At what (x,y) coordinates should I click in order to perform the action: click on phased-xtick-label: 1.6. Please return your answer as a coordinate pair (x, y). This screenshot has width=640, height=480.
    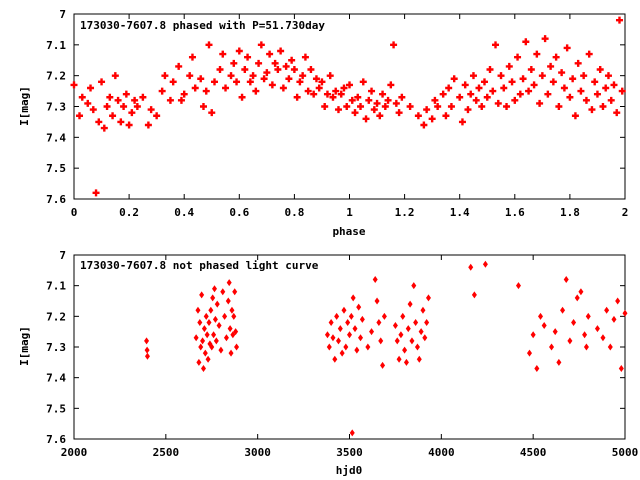
    Looking at the image, I should click on (515, 212).